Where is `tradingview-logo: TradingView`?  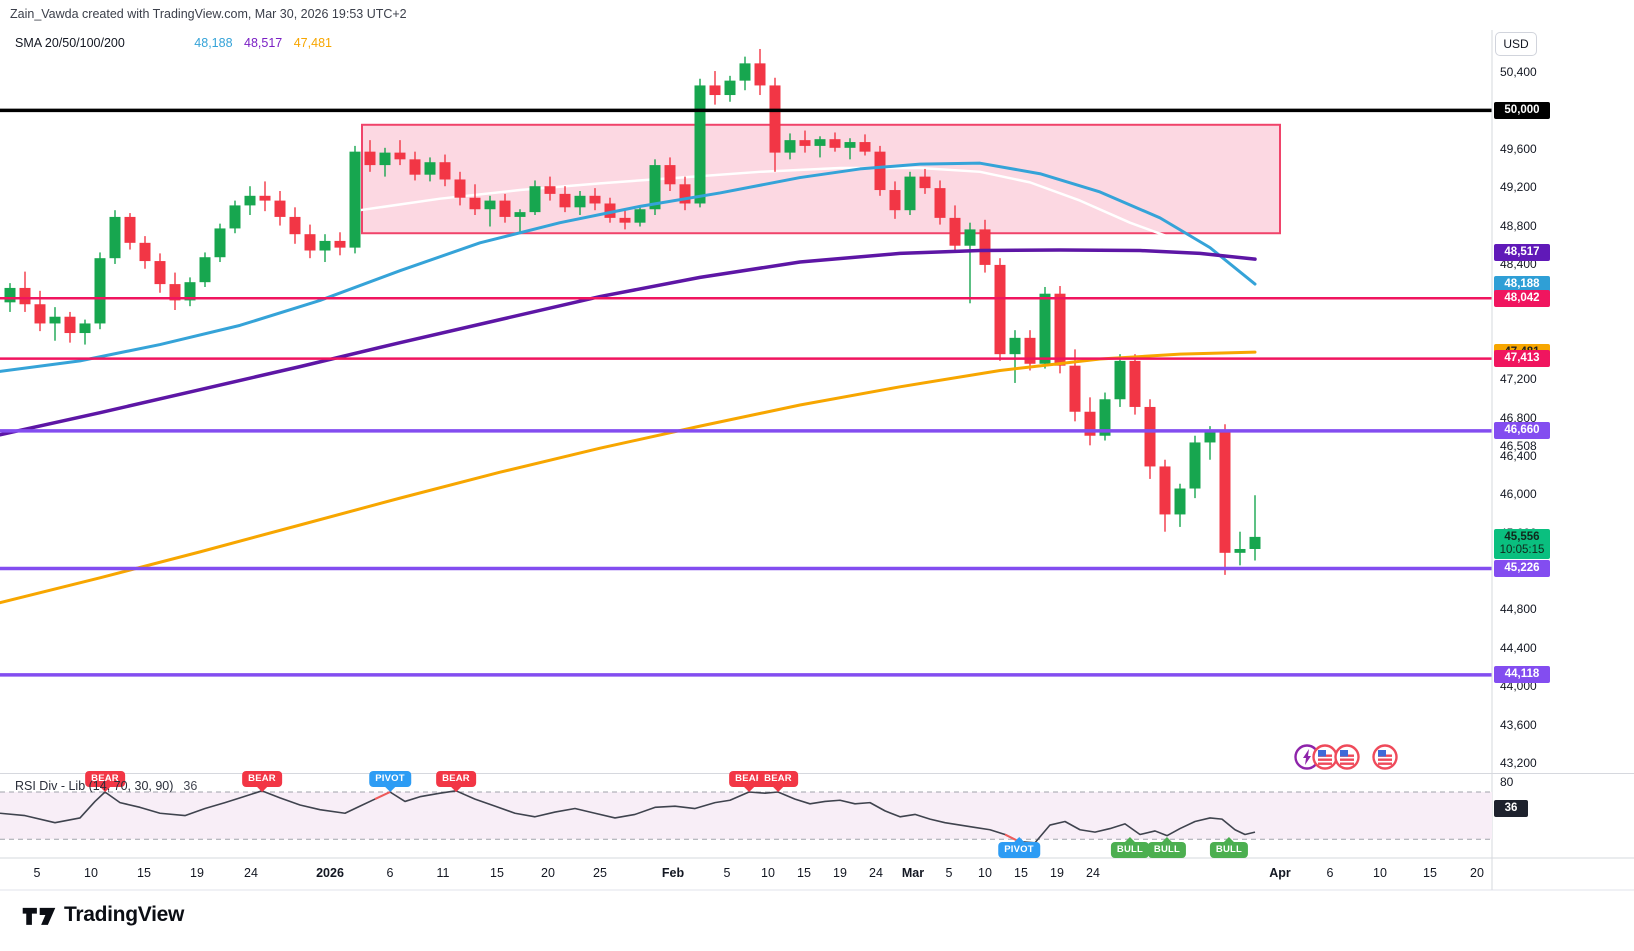
tradingview-logo: TradingView is located at coordinates (103, 915).